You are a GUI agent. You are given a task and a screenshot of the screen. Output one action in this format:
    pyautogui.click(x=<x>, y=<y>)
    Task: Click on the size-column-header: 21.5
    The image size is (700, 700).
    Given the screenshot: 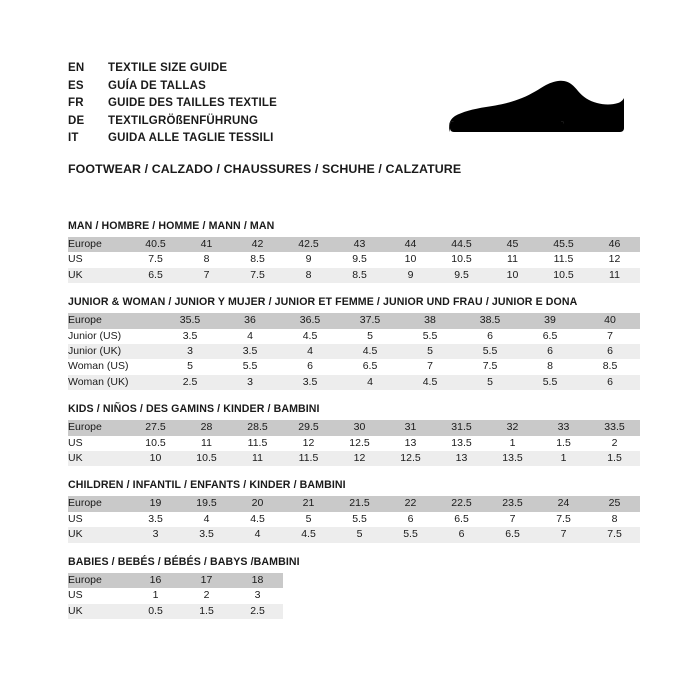 What is the action you would take?
    pyautogui.click(x=359, y=504)
    